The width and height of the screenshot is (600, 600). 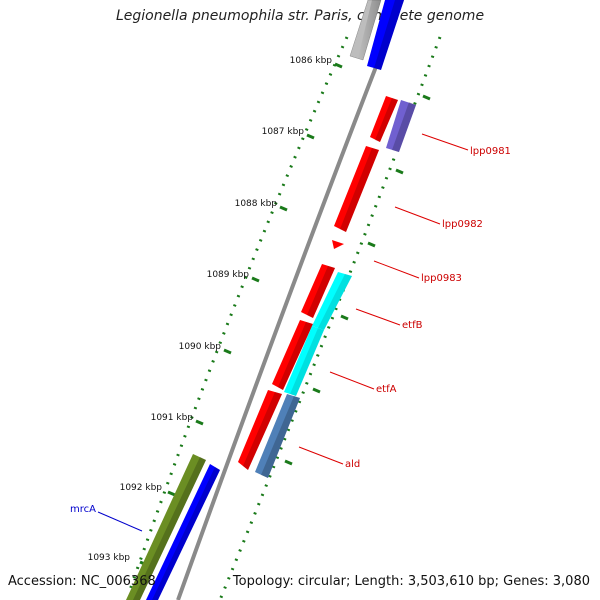 I want to click on accession-text: Accession: NC_006368, so click(x=82, y=581).